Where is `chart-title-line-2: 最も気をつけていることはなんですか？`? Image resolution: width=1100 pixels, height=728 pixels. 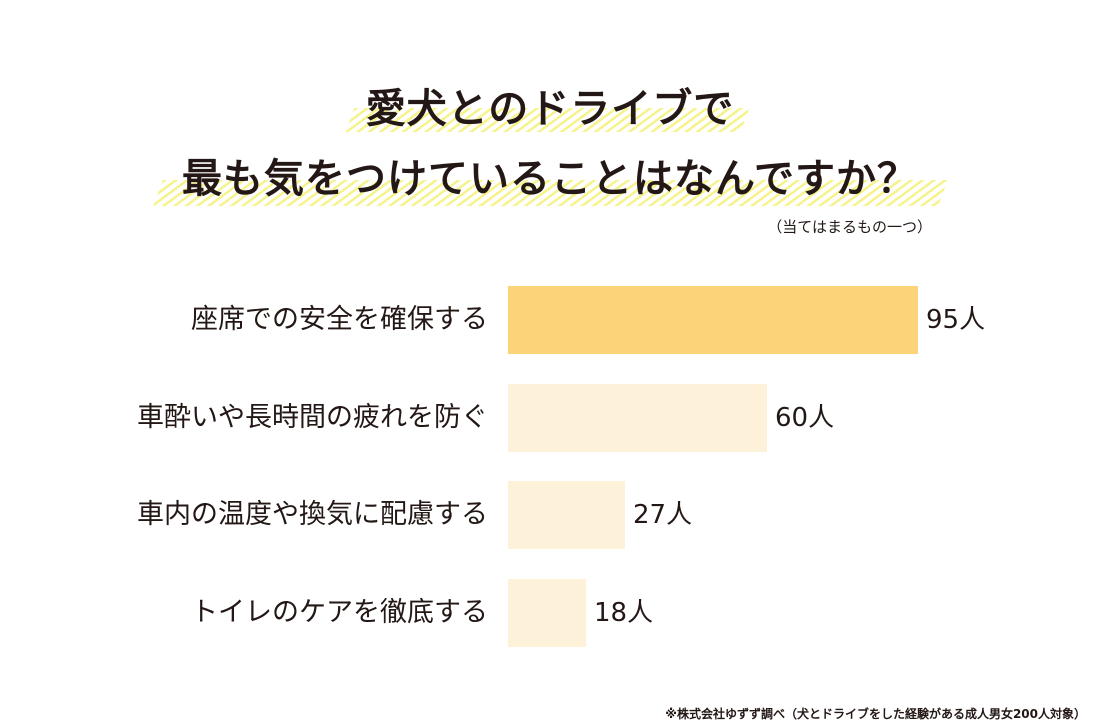 chart-title-line-2: 最も気をつけていることはなんですか？ is located at coordinates (550, 179).